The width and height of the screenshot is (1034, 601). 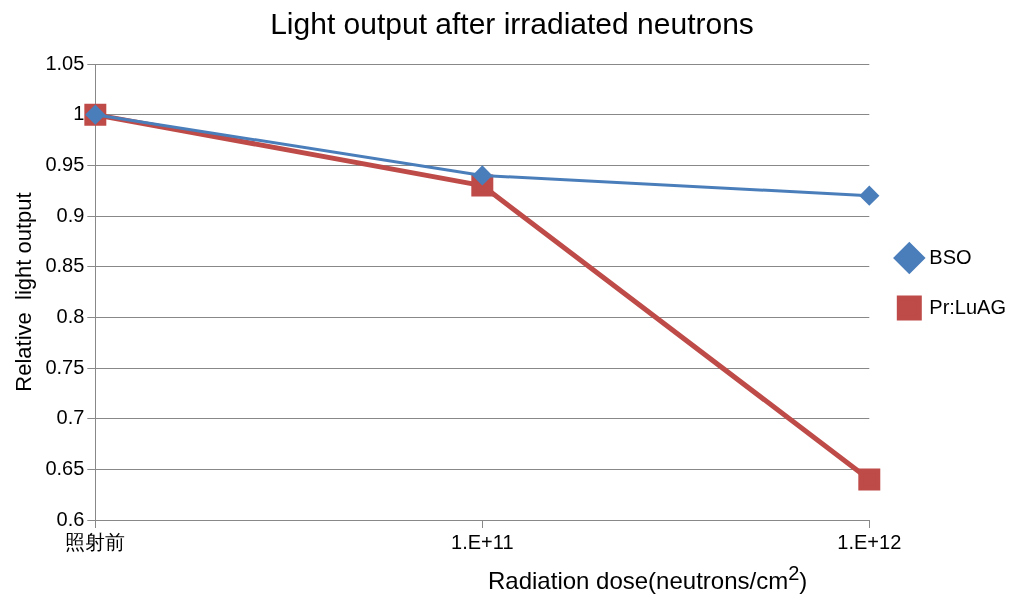 I want to click on y-tick-label: 1.05, so click(x=65, y=62).